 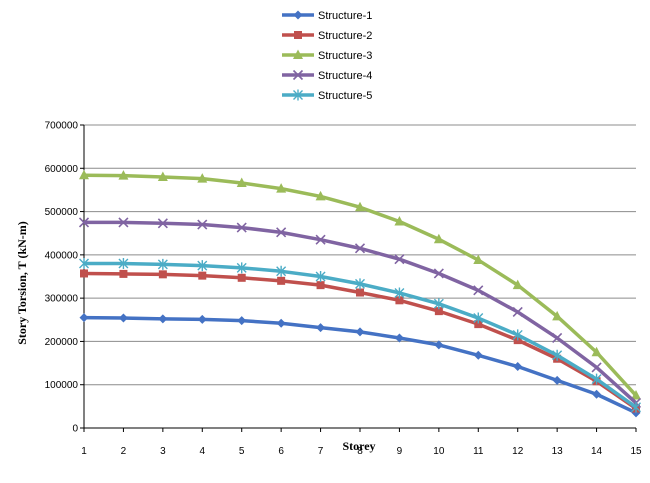 What do you see at coordinates (124, 451) in the screenshot?
I see `x-tick-label: 2` at bounding box center [124, 451].